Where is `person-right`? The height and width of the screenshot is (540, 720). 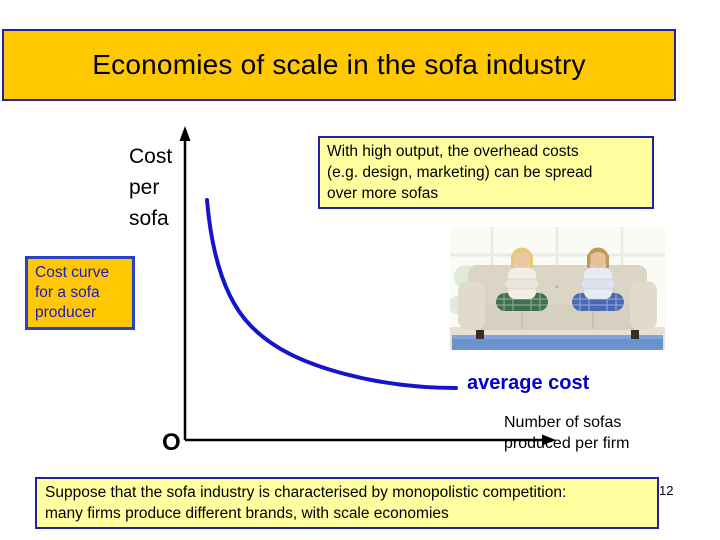 person-right is located at coordinates (598, 279).